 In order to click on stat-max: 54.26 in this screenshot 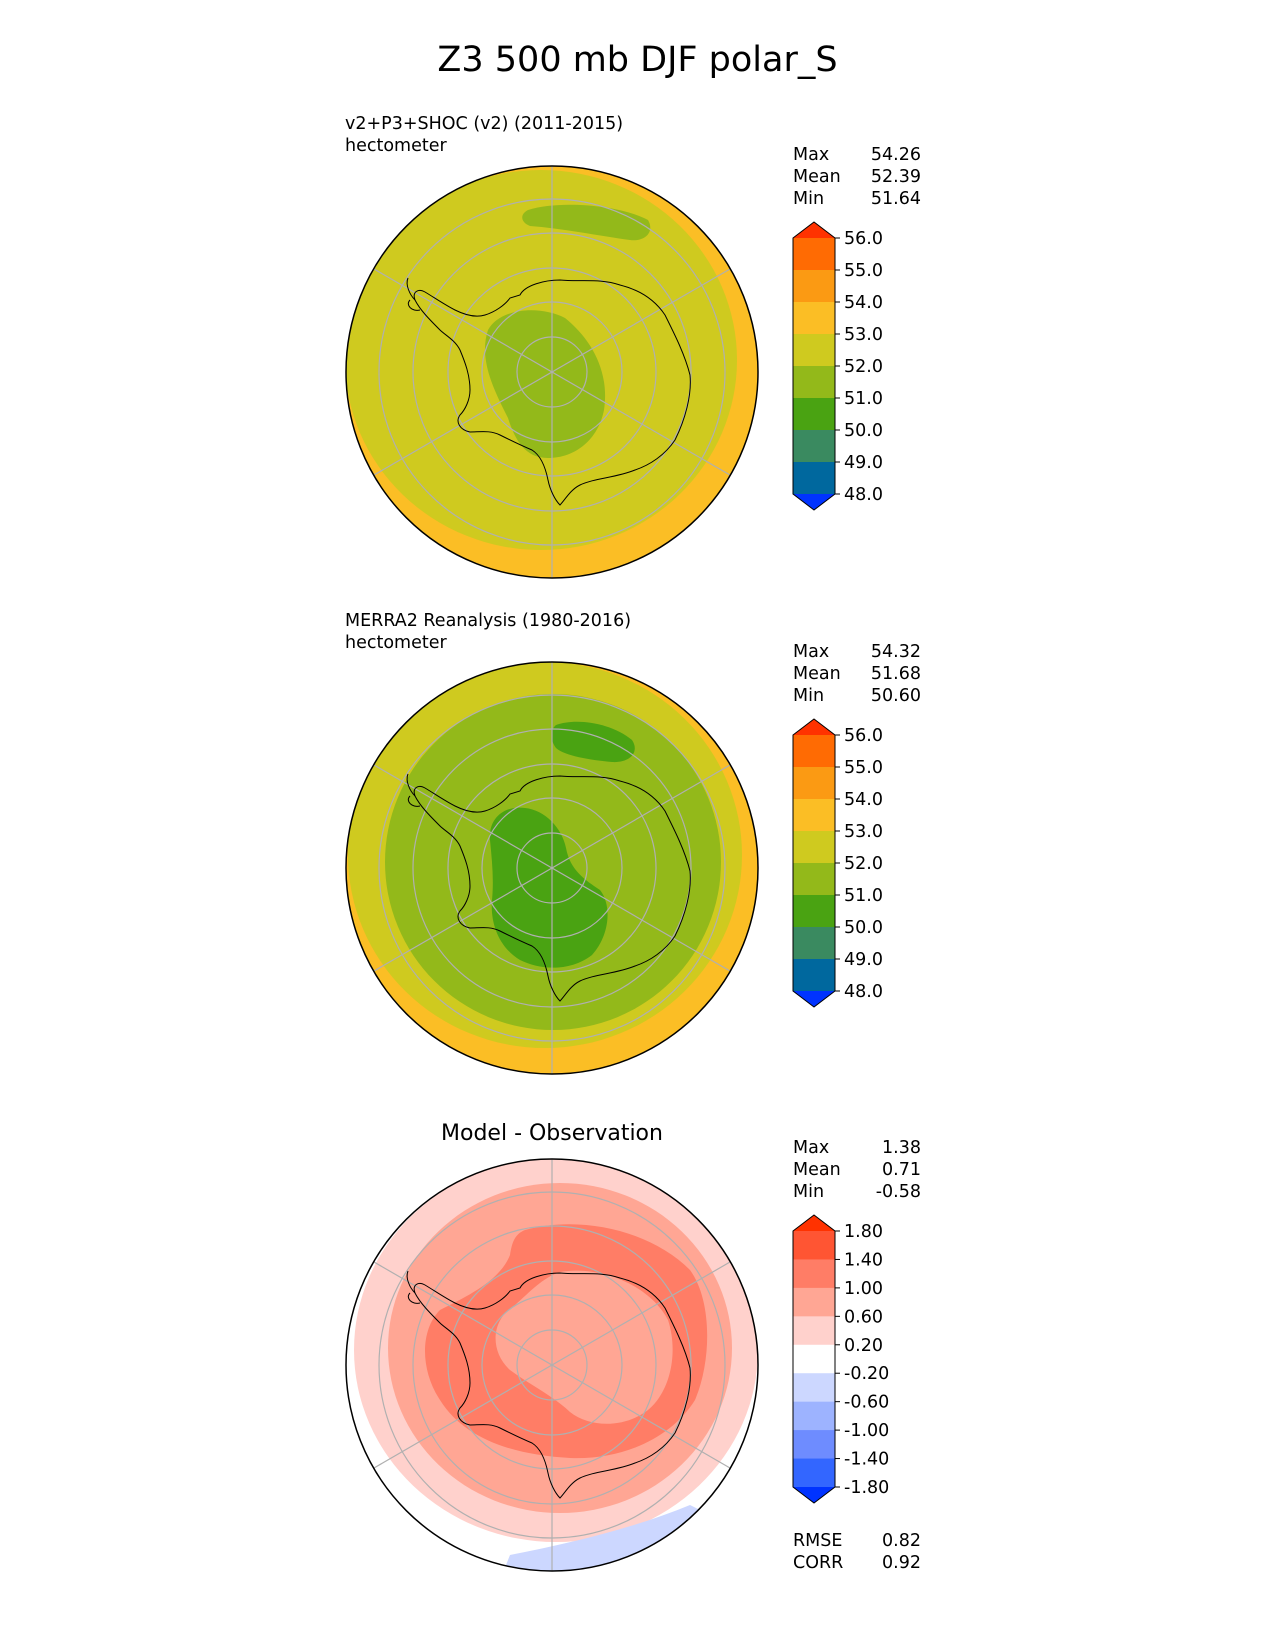, I will do `click(895, 155)`.